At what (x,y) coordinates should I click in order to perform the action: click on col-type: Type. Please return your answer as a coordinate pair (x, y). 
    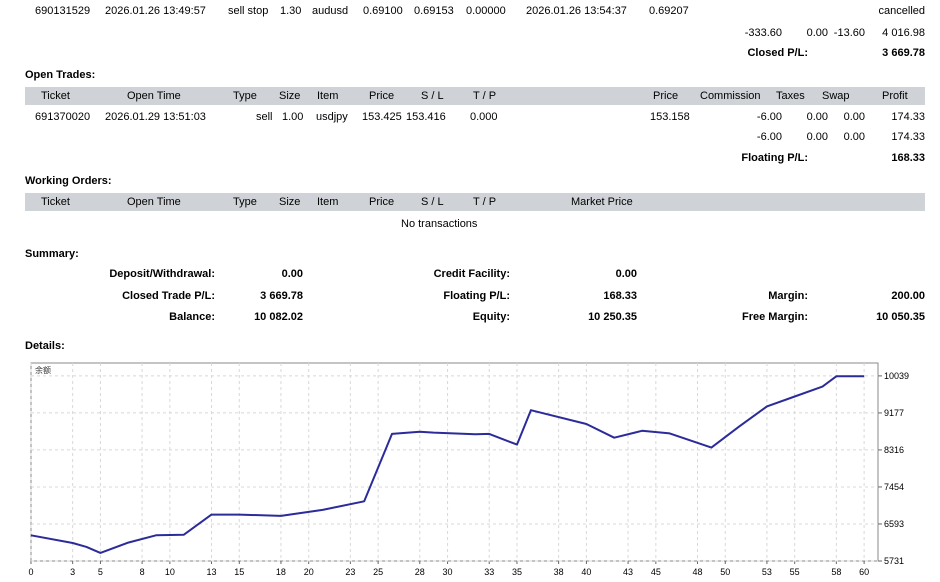
    Looking at the image, I should click on (245, 96).